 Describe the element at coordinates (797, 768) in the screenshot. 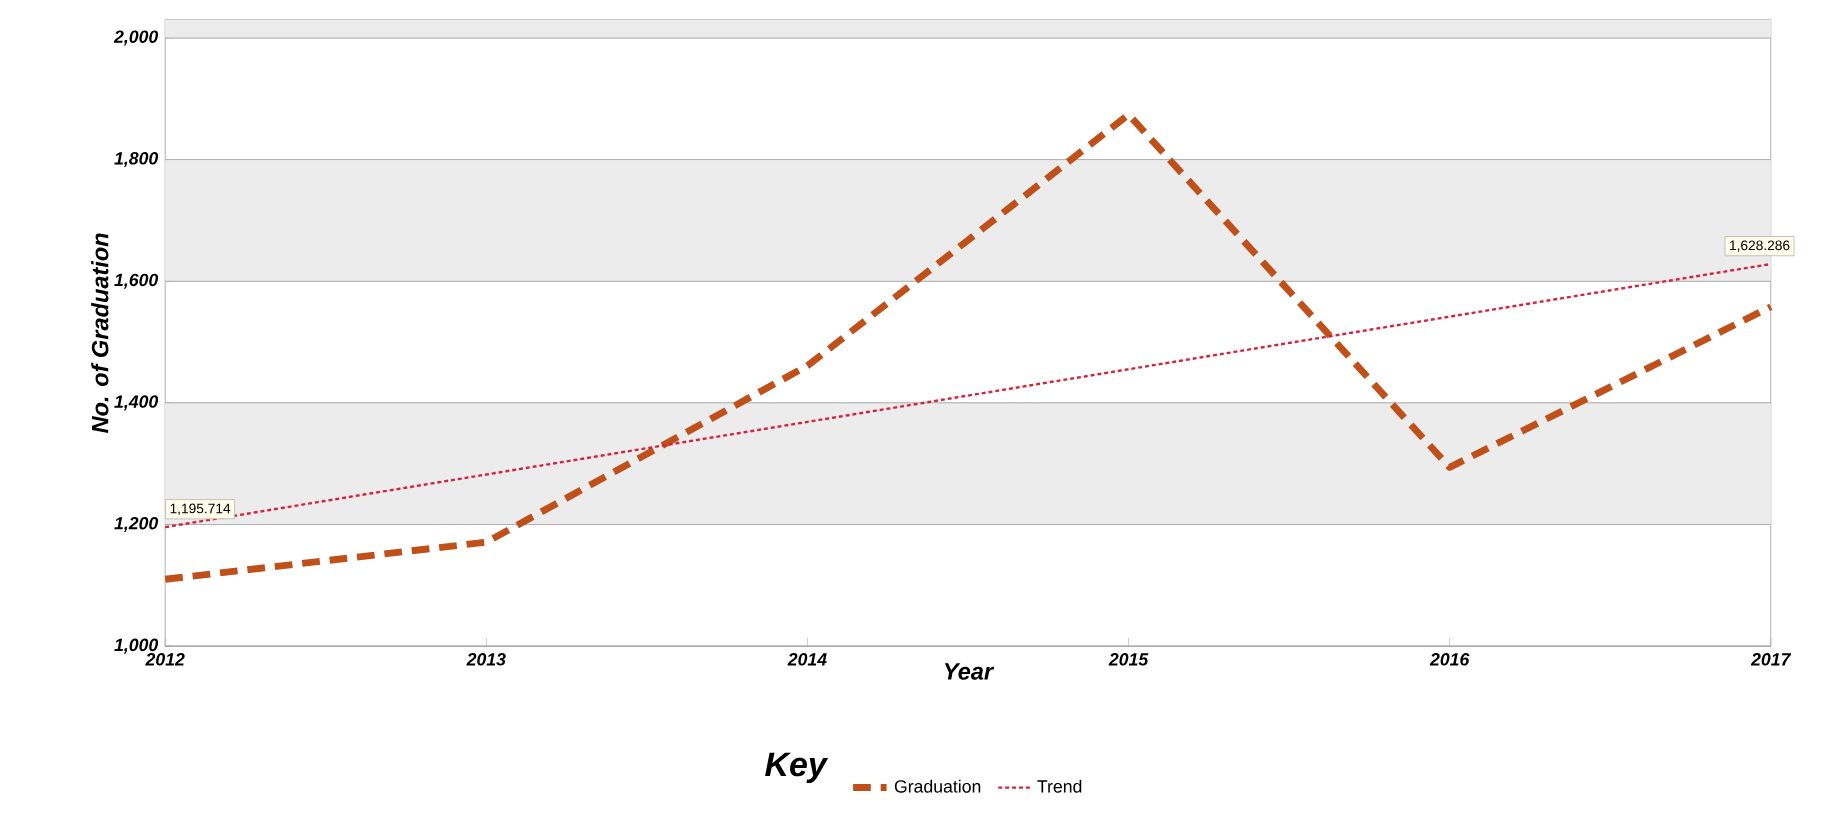

I see `legend-title: Key` at that location.